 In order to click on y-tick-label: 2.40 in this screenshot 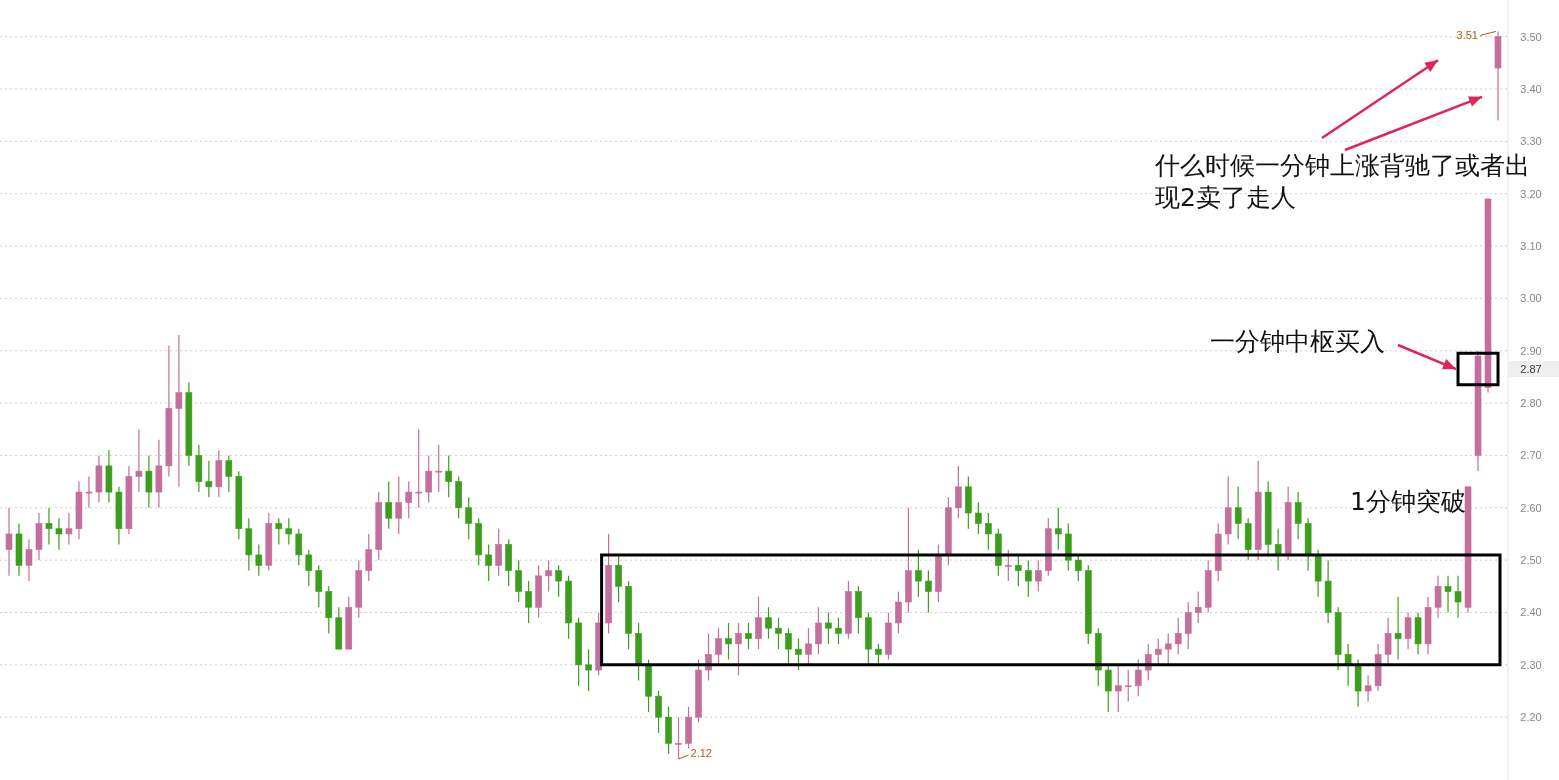, I will do `click(1531, 612)`.